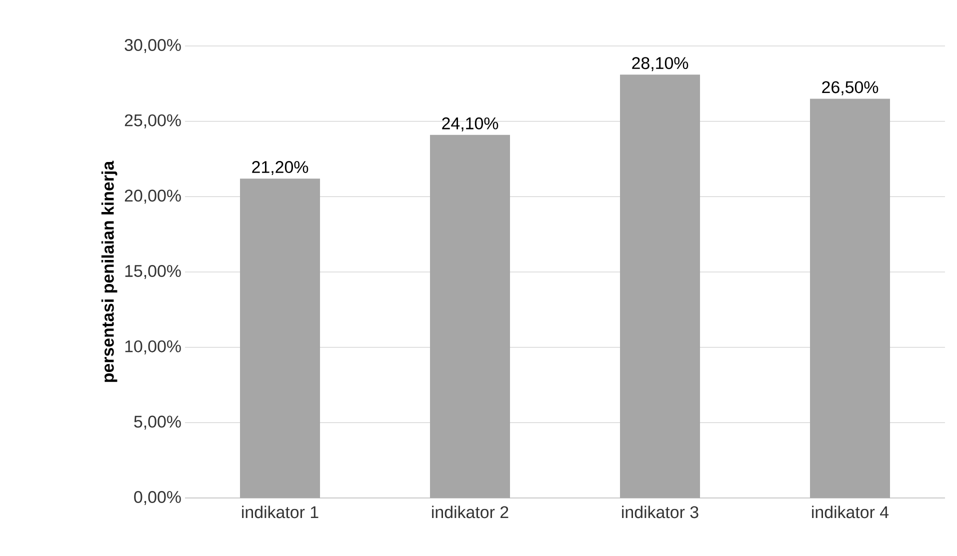 This screenshot has height=556, width=957. I want to click on y-tick-label: 10,00%, so click(153, 347).